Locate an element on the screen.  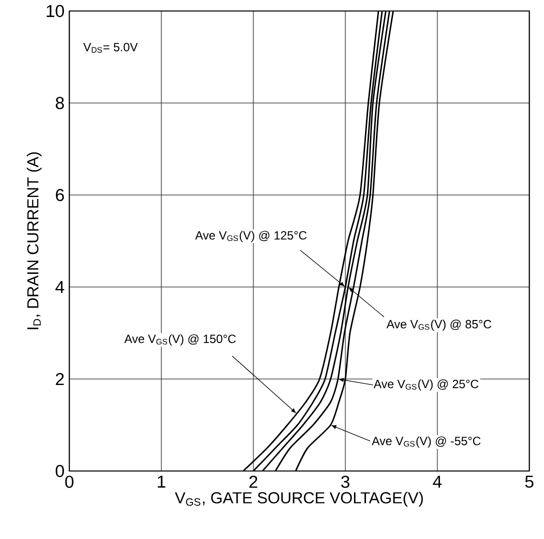
x-tick-label: 2 is located at coordinates (253, 482).